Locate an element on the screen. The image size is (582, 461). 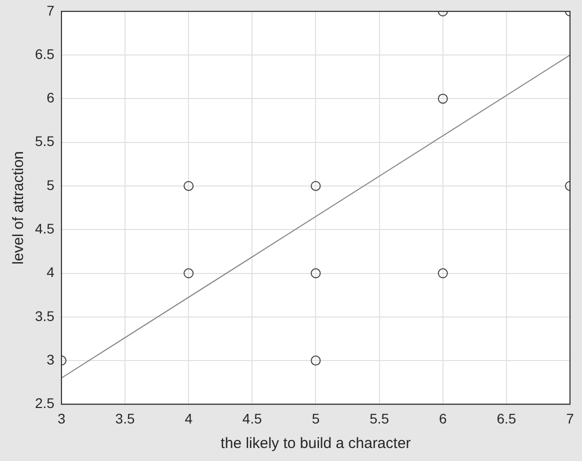
y-tick-label: 3.5 is located at coordinates (44, 316).